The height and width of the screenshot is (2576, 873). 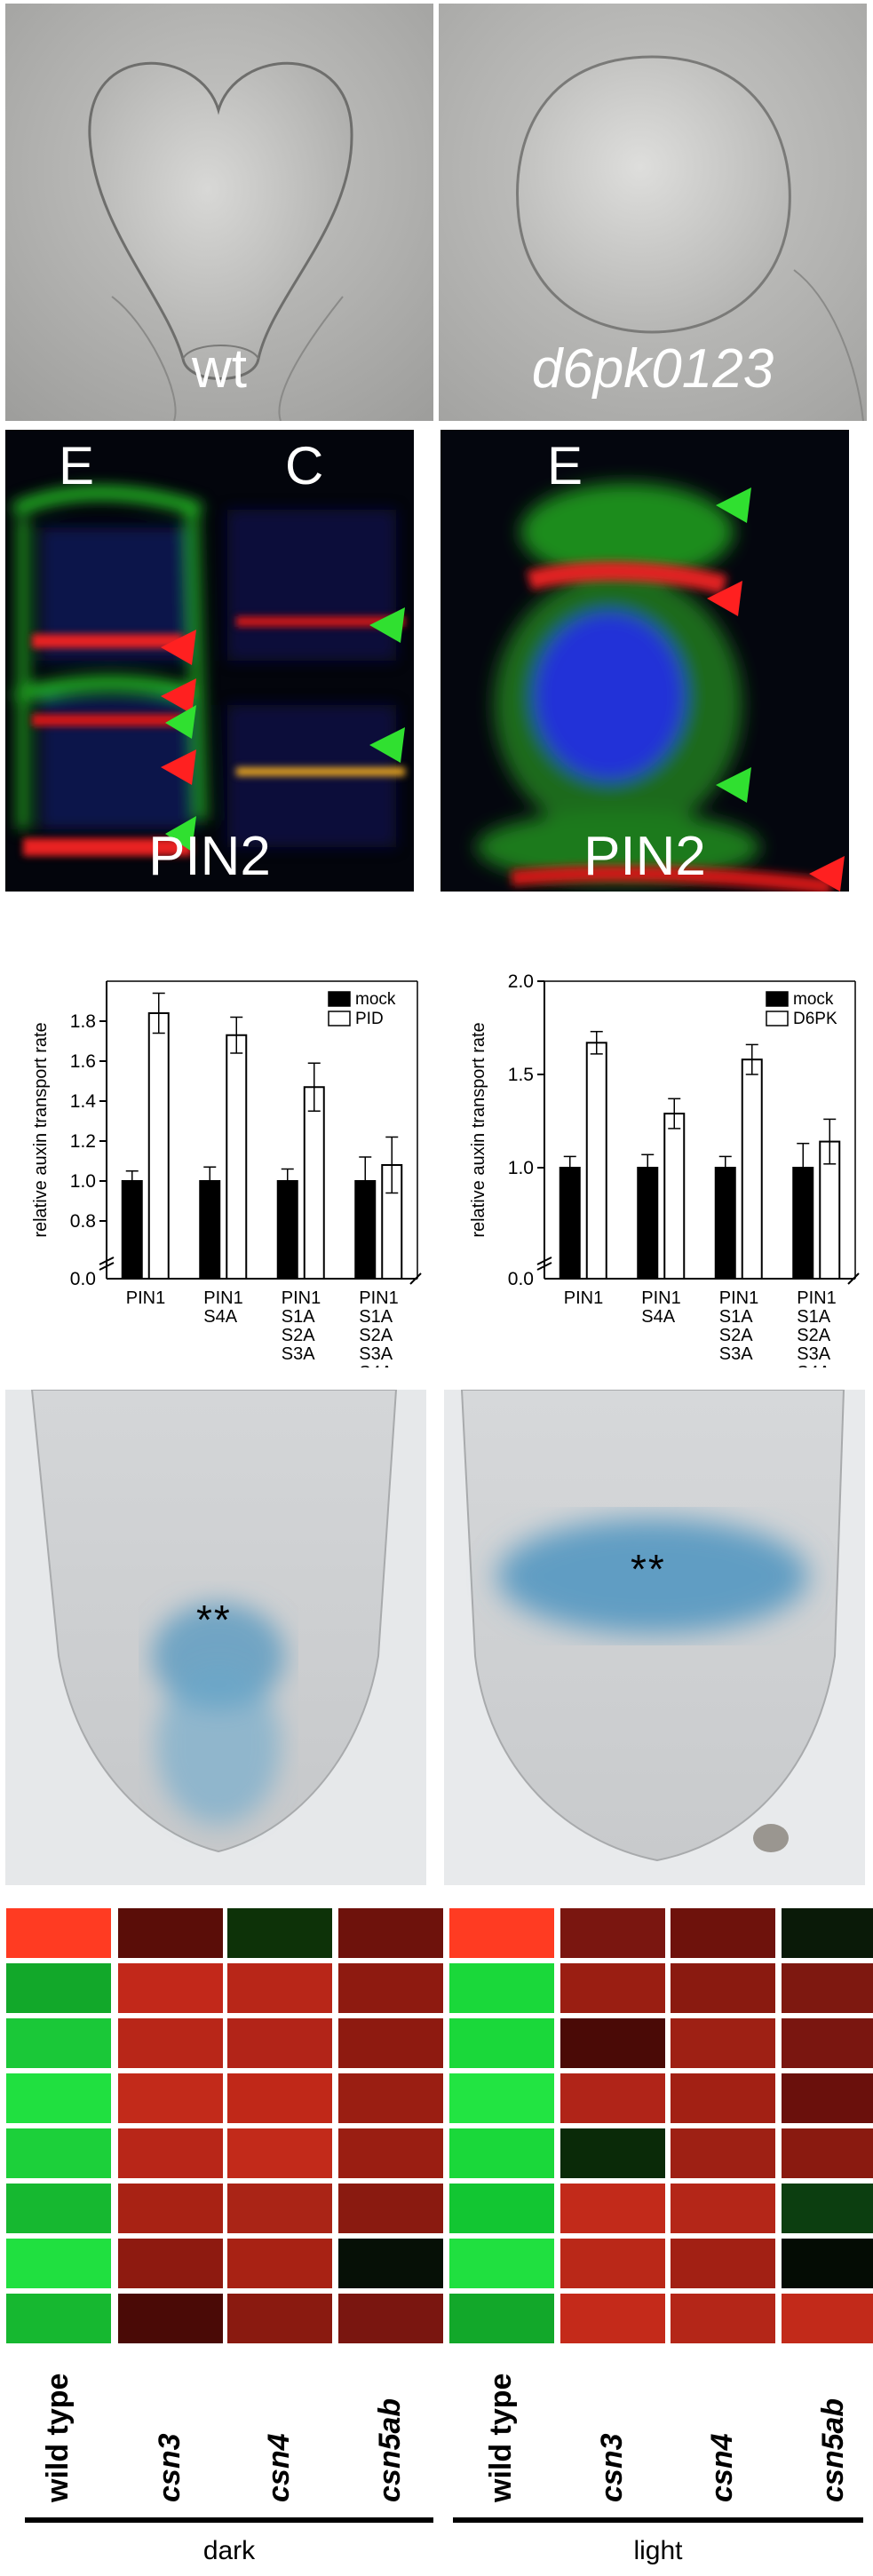 I want to click on embryo-mutant-image, so click(x=653, y=213).